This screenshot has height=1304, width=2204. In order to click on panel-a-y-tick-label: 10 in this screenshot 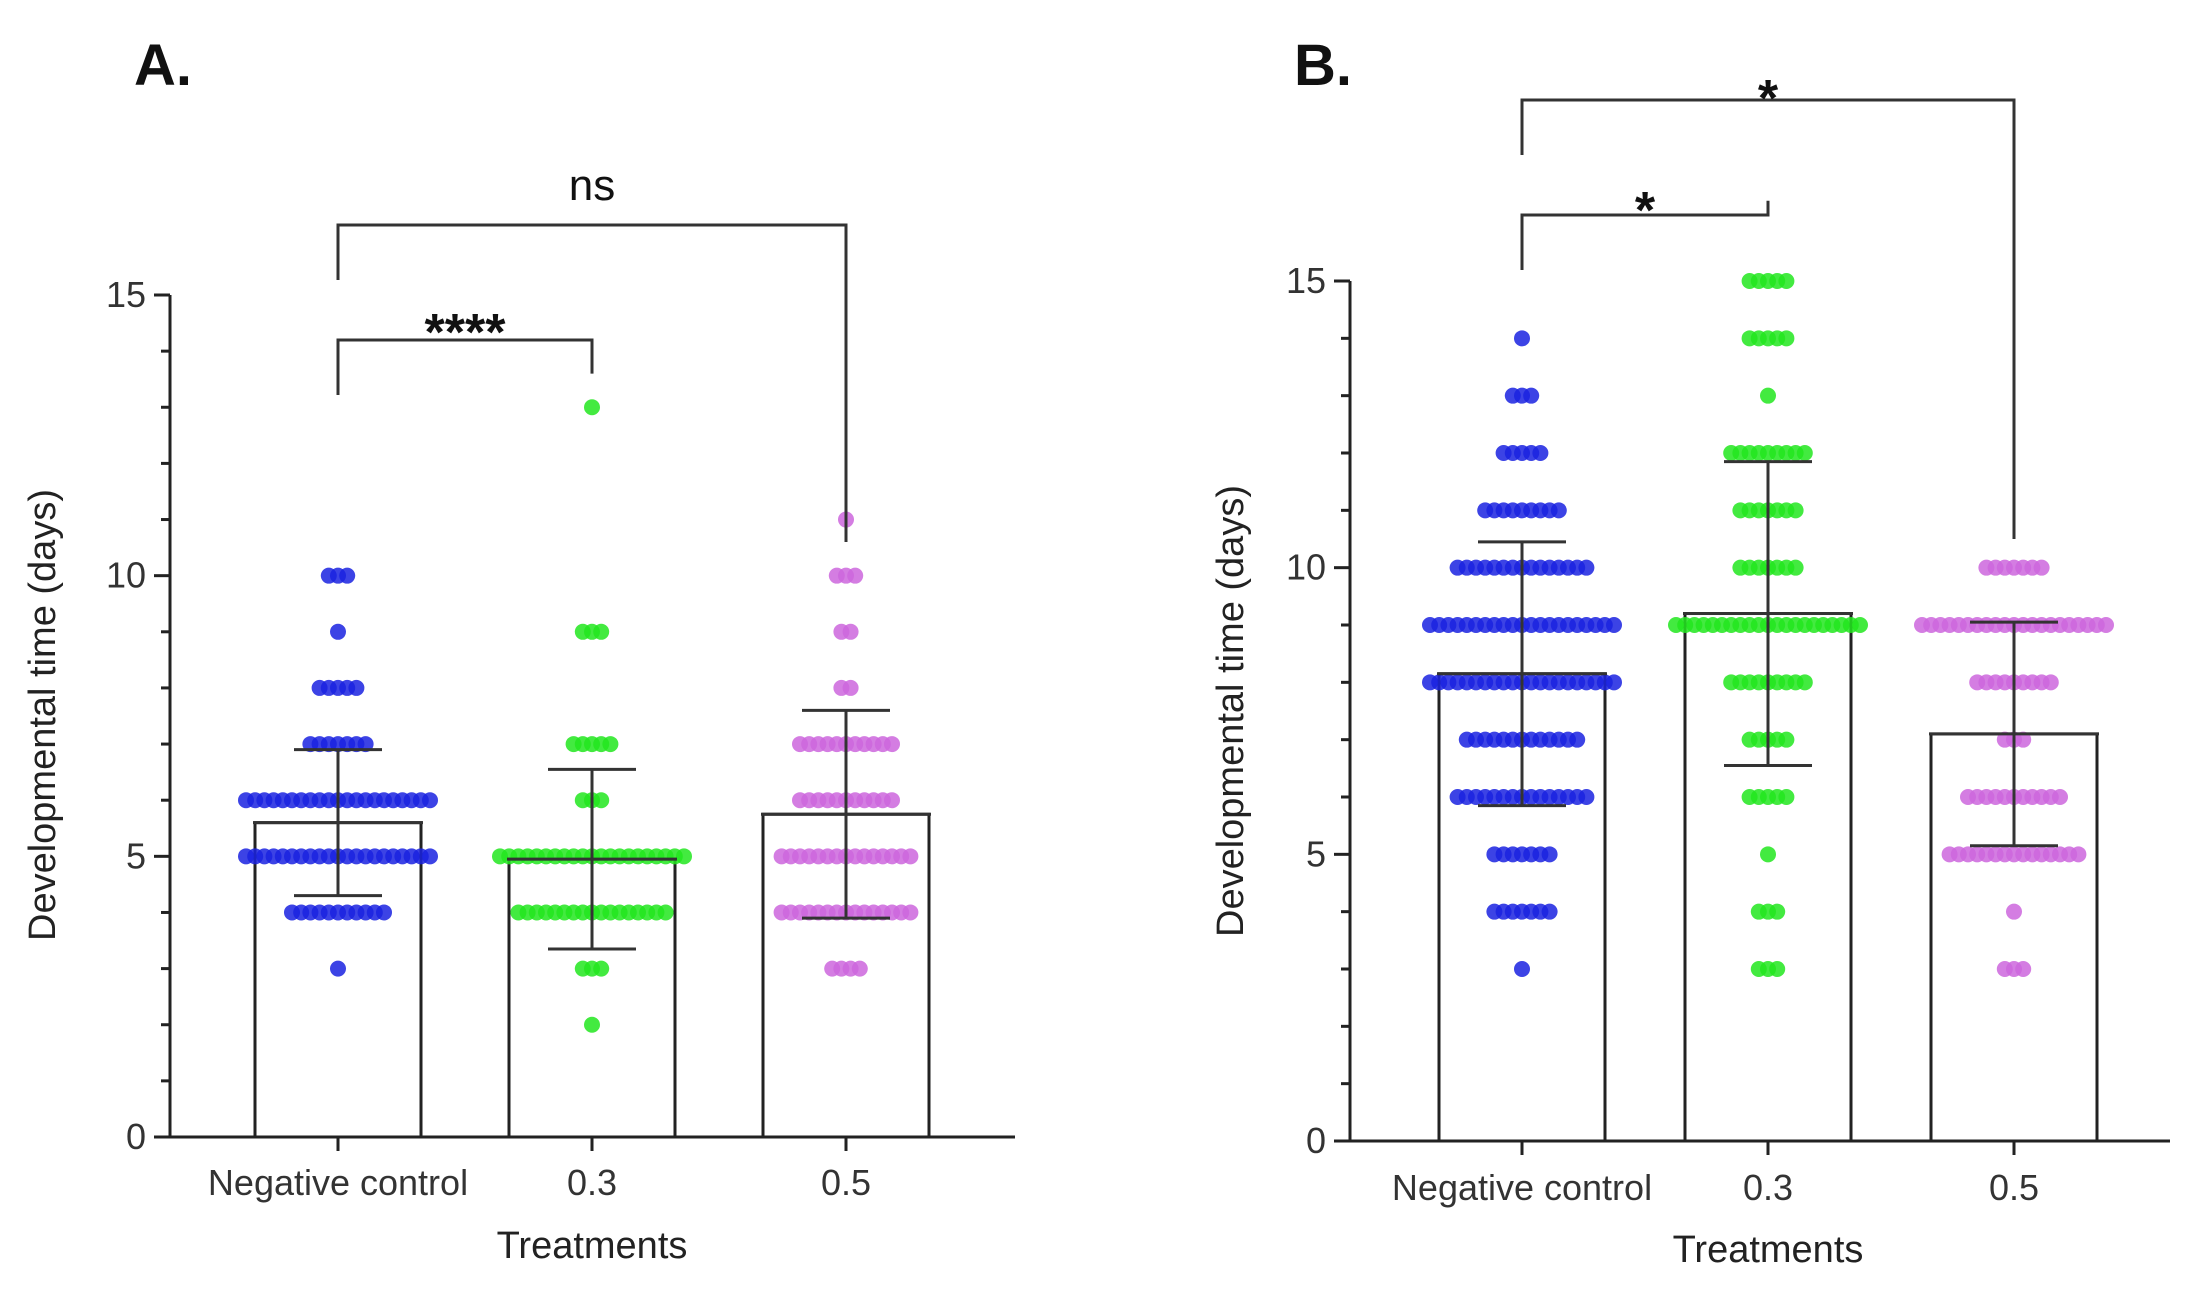, I will do `click(126, 575)`.